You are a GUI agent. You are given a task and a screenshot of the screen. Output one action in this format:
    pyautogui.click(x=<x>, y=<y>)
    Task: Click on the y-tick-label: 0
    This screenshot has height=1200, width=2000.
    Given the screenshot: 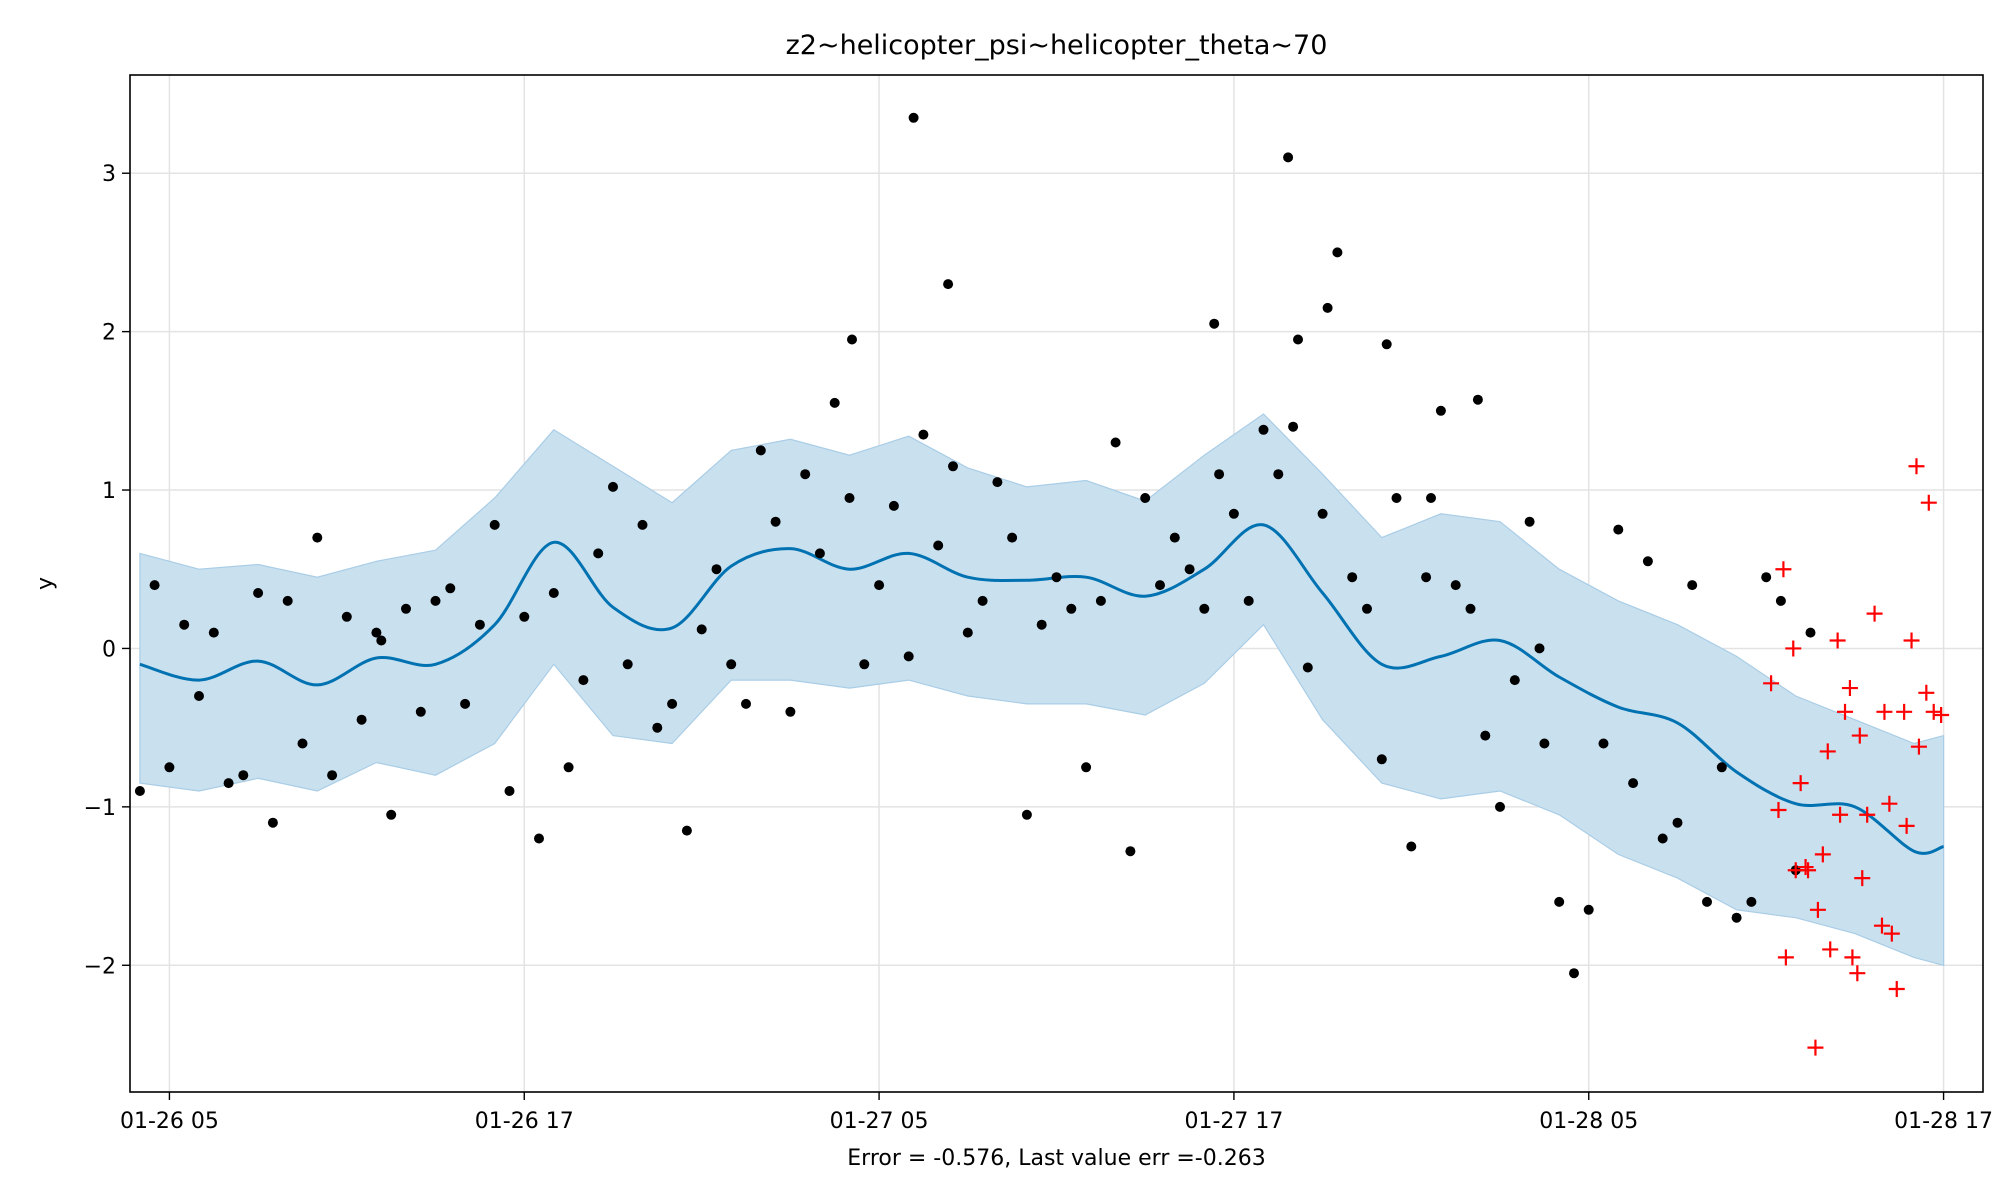 What is the action you would take?
    pyautogui.click(x=109, y=649)
    